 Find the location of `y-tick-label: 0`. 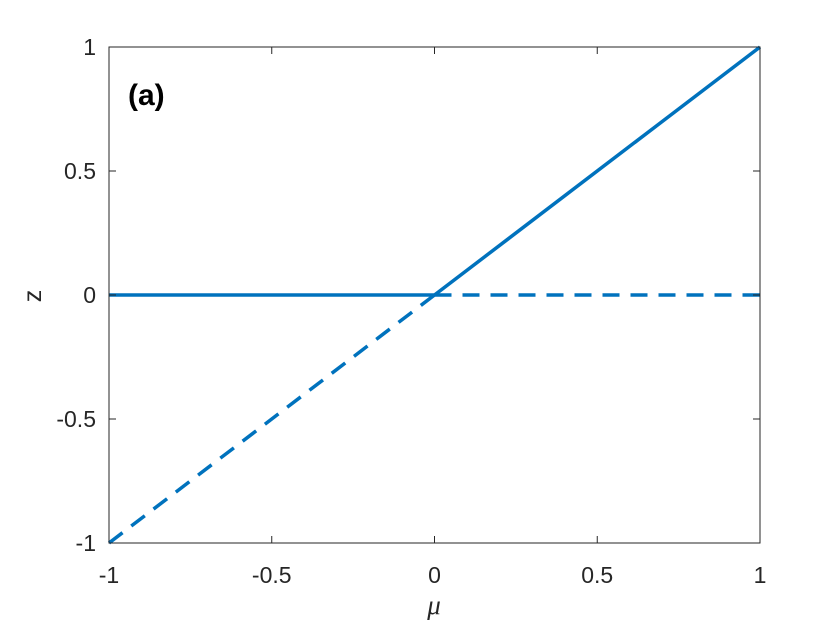

y-tick-label: 0 is located at coordinates (89, 295).